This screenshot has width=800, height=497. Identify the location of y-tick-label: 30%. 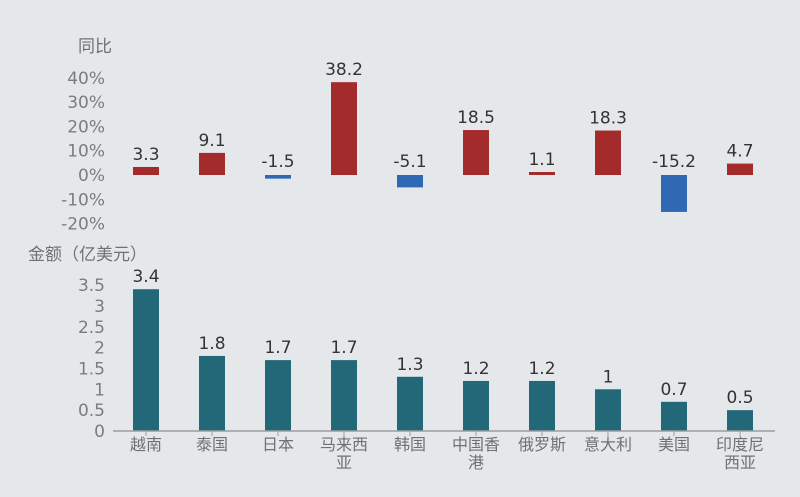
(86, 103).